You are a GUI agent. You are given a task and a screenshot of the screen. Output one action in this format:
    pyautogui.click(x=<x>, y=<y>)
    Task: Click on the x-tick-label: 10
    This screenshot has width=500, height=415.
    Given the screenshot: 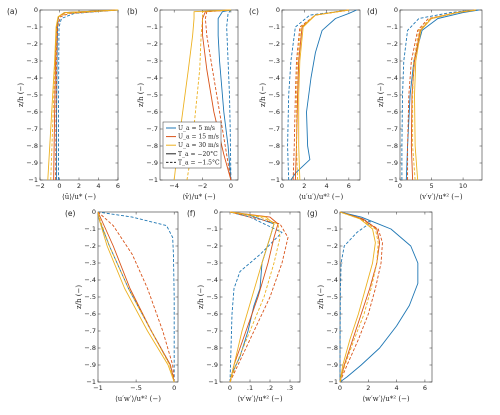 What is the action you would take?
    pyautogui.click(x=463, y=186)
    